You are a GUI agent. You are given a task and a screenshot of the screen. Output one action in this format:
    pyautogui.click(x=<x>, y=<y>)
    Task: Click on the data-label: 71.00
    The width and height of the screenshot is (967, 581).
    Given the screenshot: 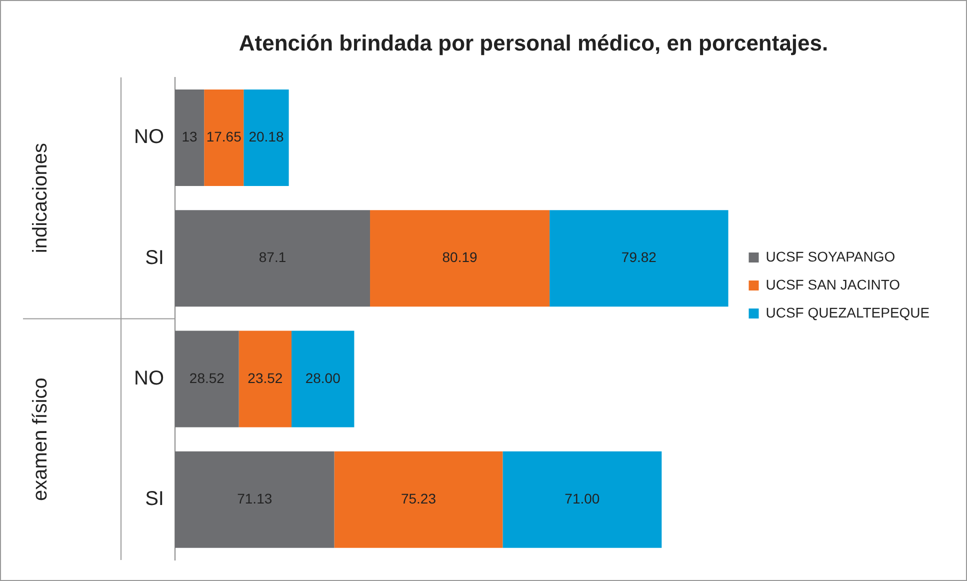 What is the action you would take?
    pyautogui.click(x=582, y=498)
    